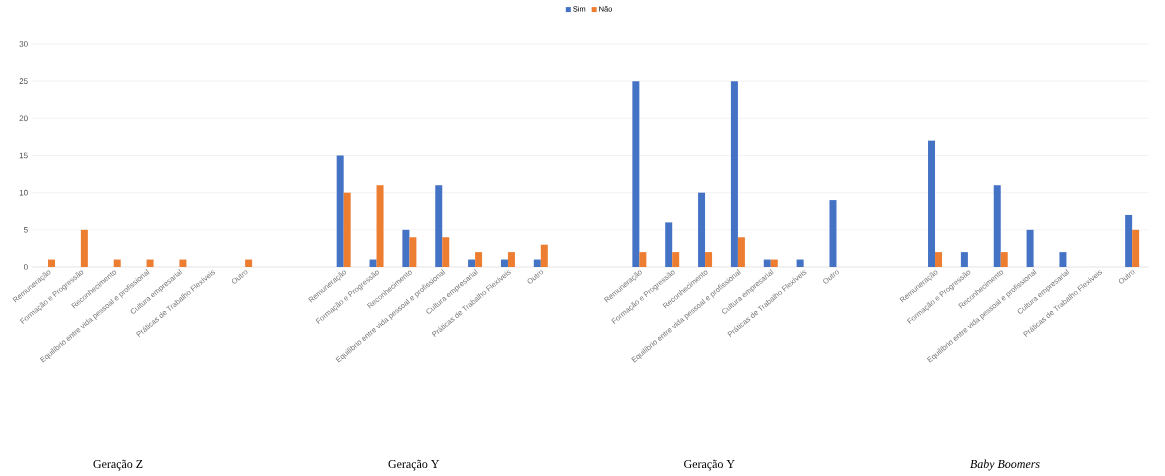 This screenshot has width=1165, height=476. I want to click on text: Geração Z, so click(118, 465).